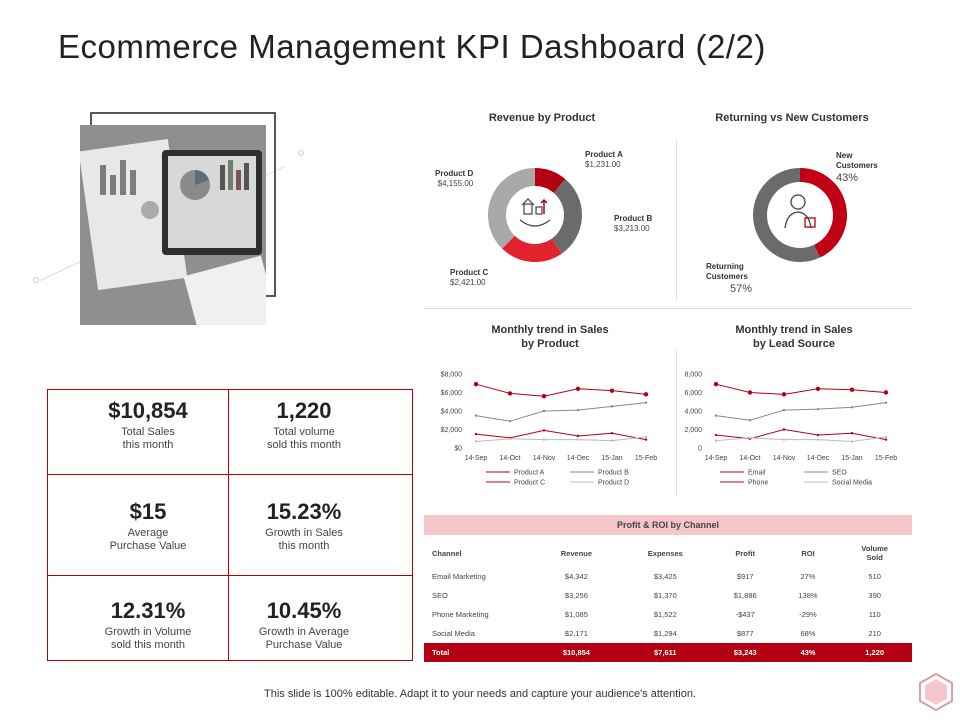 This screenshot has height=720, width=960. I want to click on kpi-label: Growth in Sales, so click(304, 533).